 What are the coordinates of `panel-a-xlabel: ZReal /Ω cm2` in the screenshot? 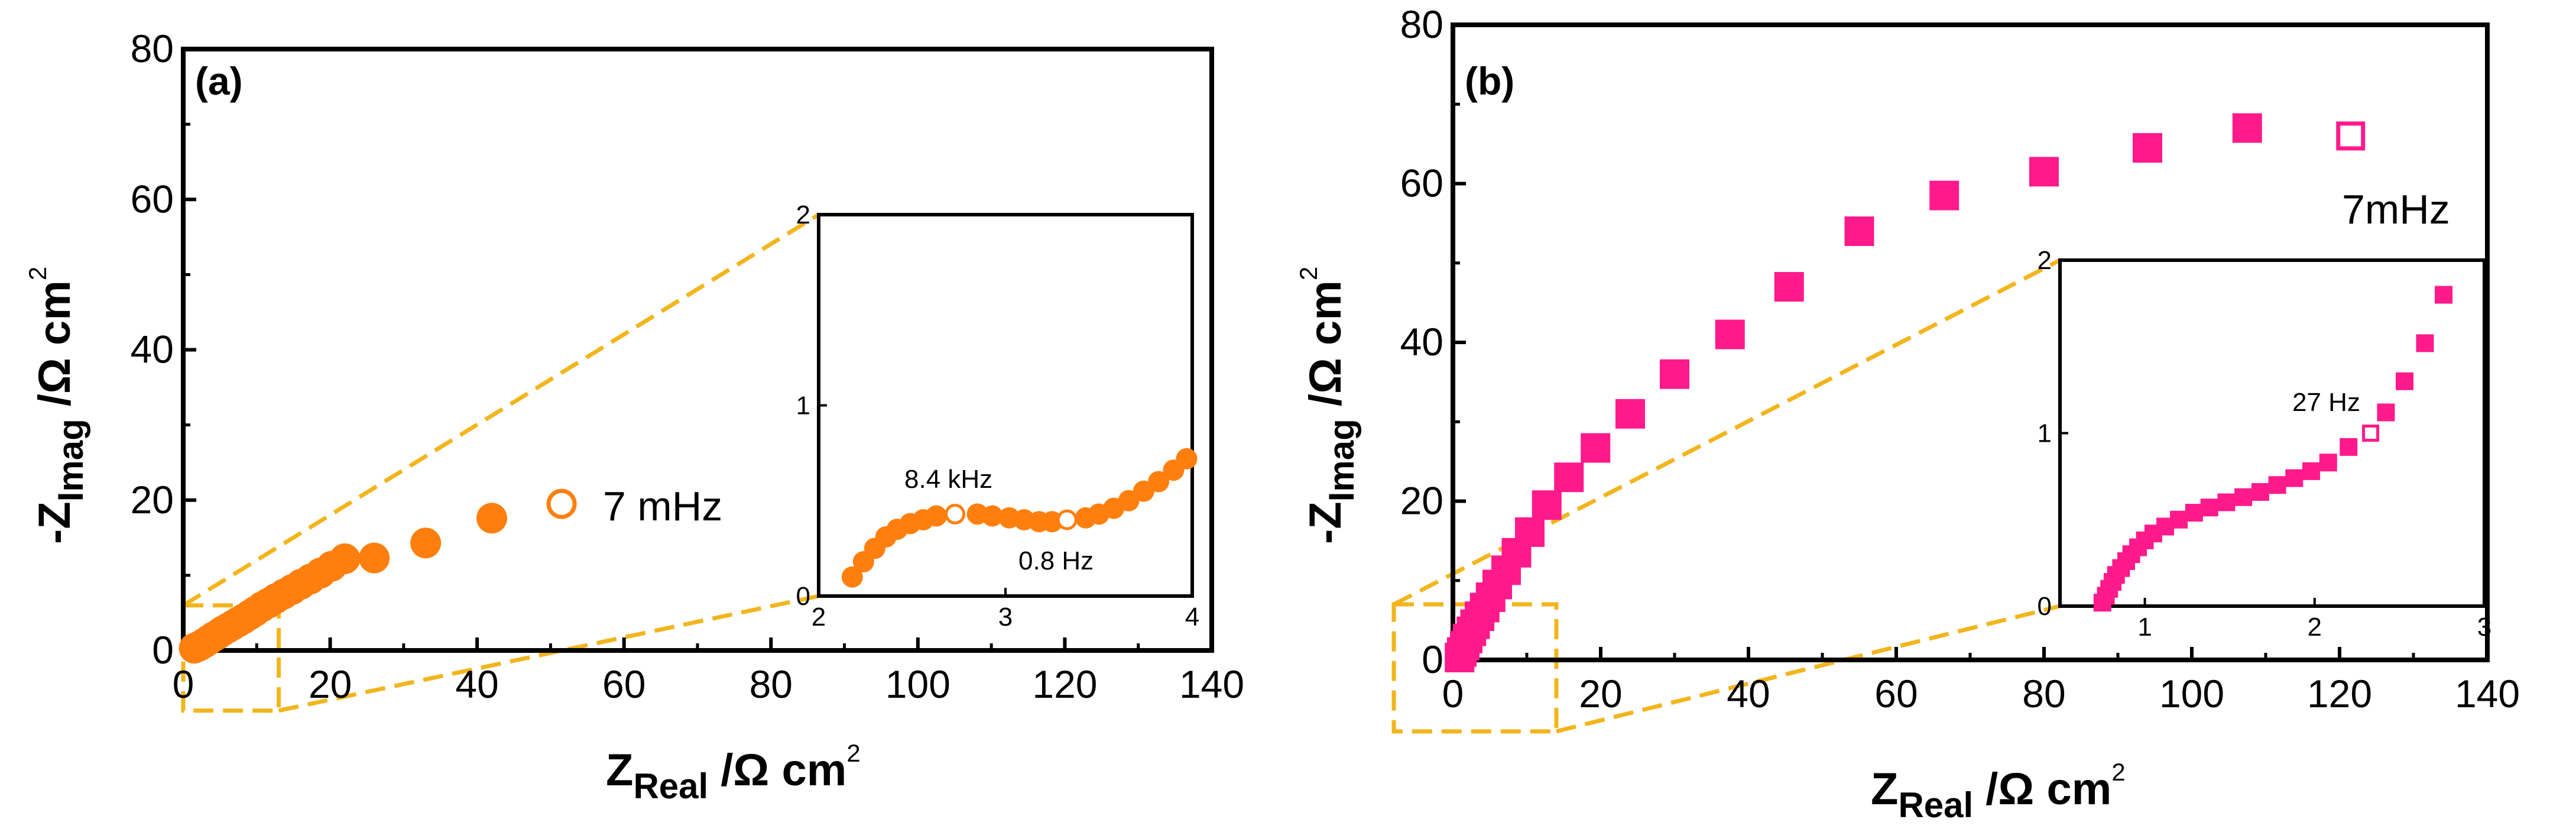 It's located at (733, 772).